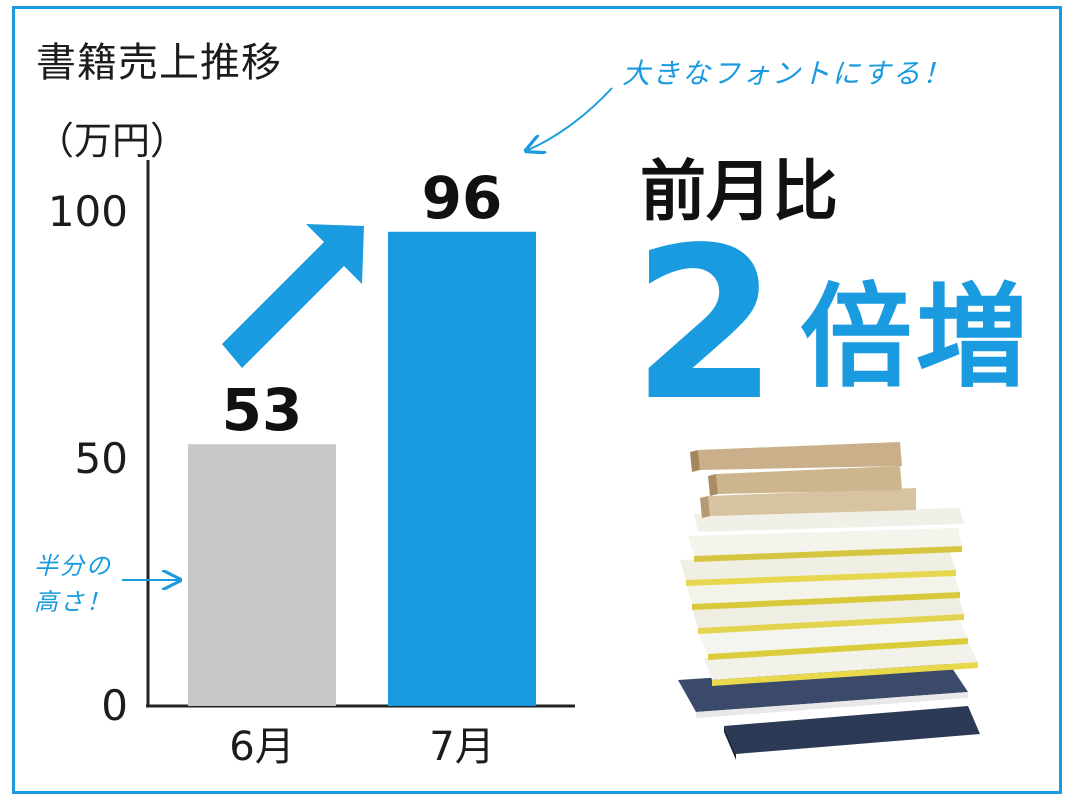  I want to click on x-category-label: 7月, so click(461, 747).